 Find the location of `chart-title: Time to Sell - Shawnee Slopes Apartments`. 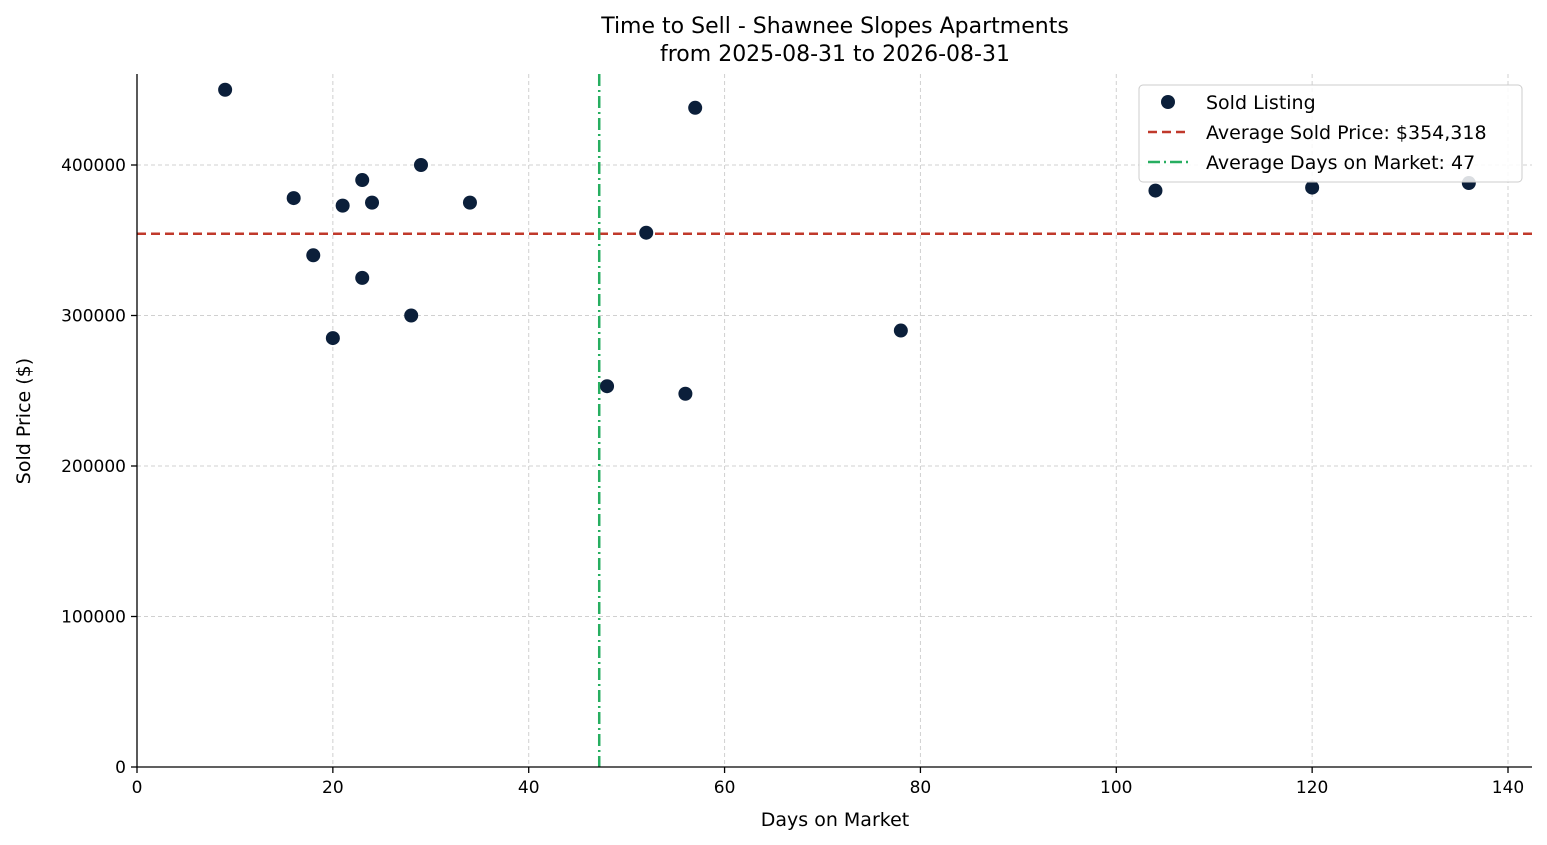

chart-title: Time to Sell - Shawnee Slopes Apartments is located at coordinates (834, 26).